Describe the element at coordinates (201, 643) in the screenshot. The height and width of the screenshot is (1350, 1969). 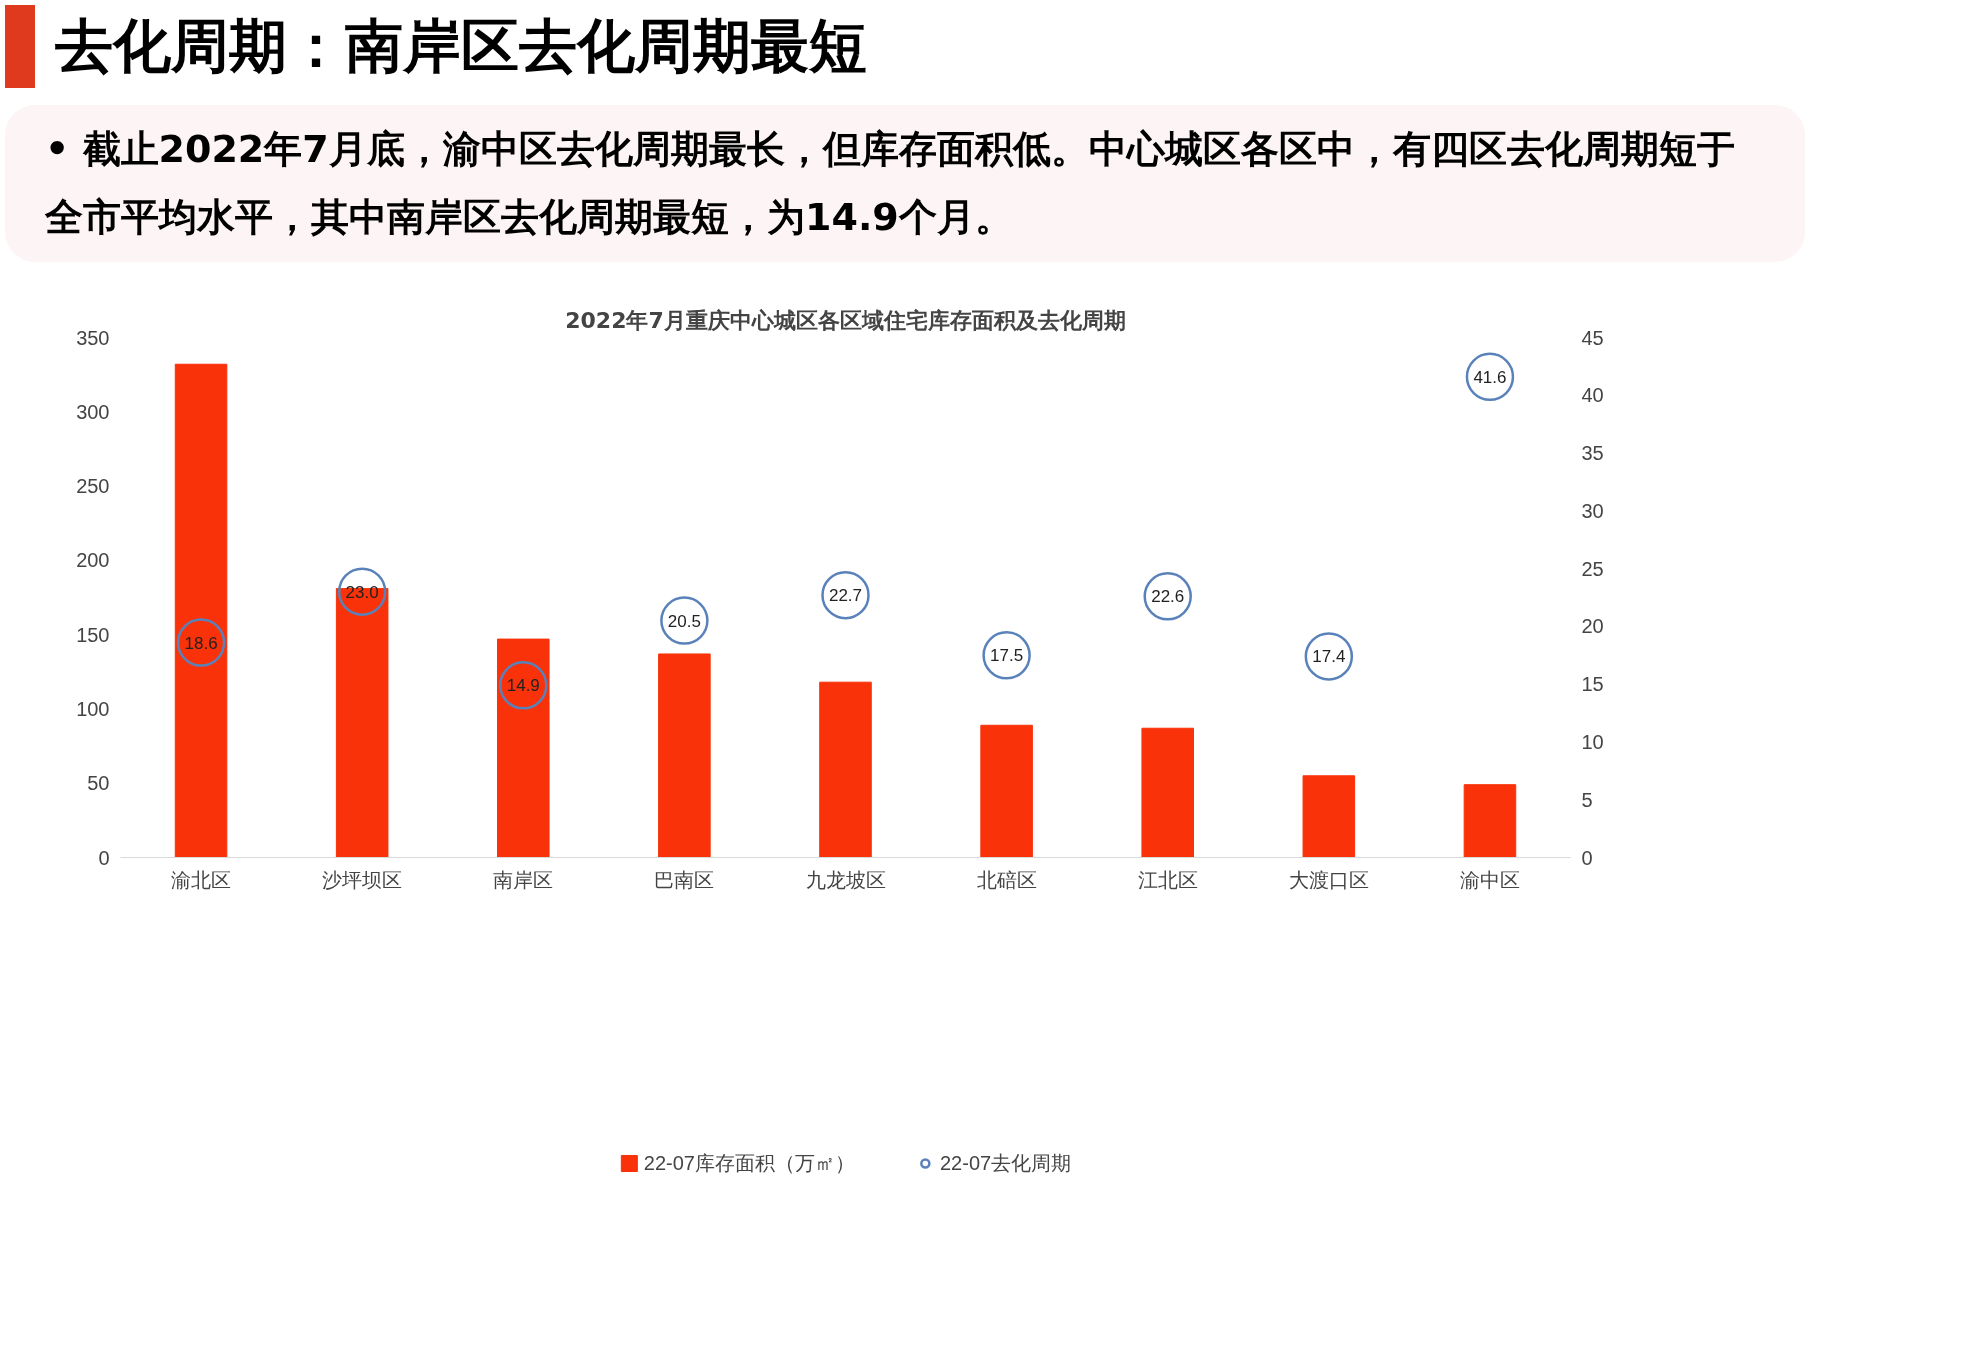
I see `data-label: 18.6` at that location.